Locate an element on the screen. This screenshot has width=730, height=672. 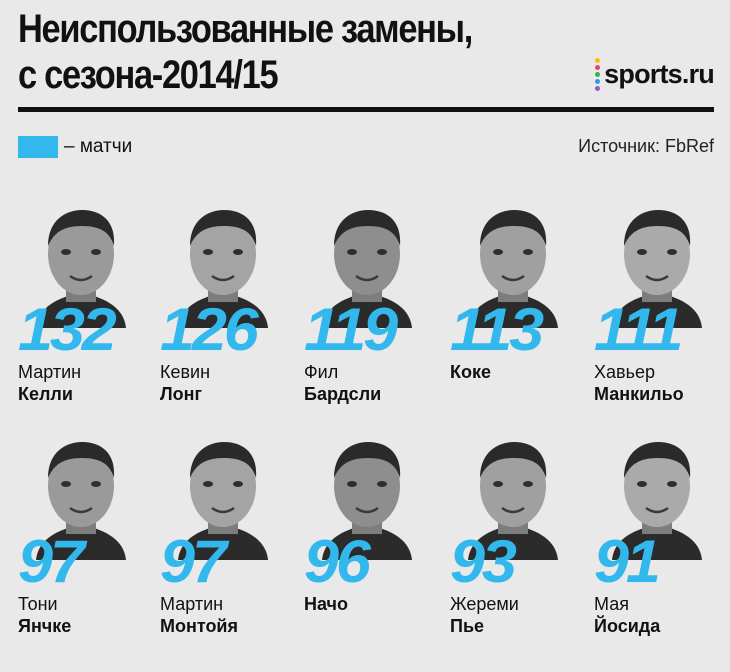
player-last-name: Коке is located at coordinates (471, 372).